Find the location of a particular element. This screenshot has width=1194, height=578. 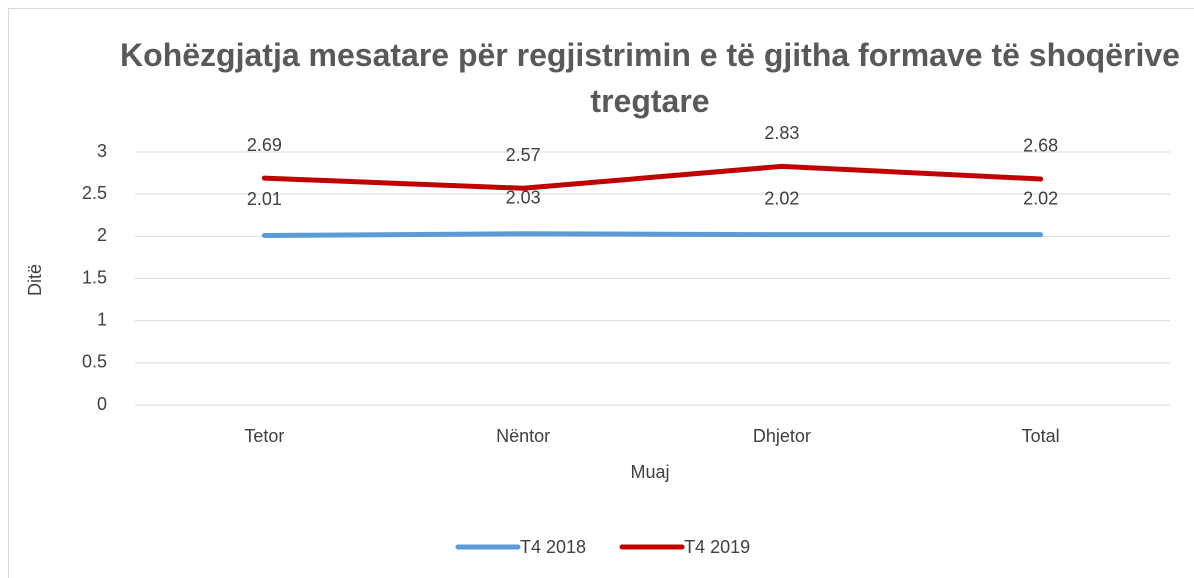

y-tick-label: 3 is located at coordinates (102, 151).